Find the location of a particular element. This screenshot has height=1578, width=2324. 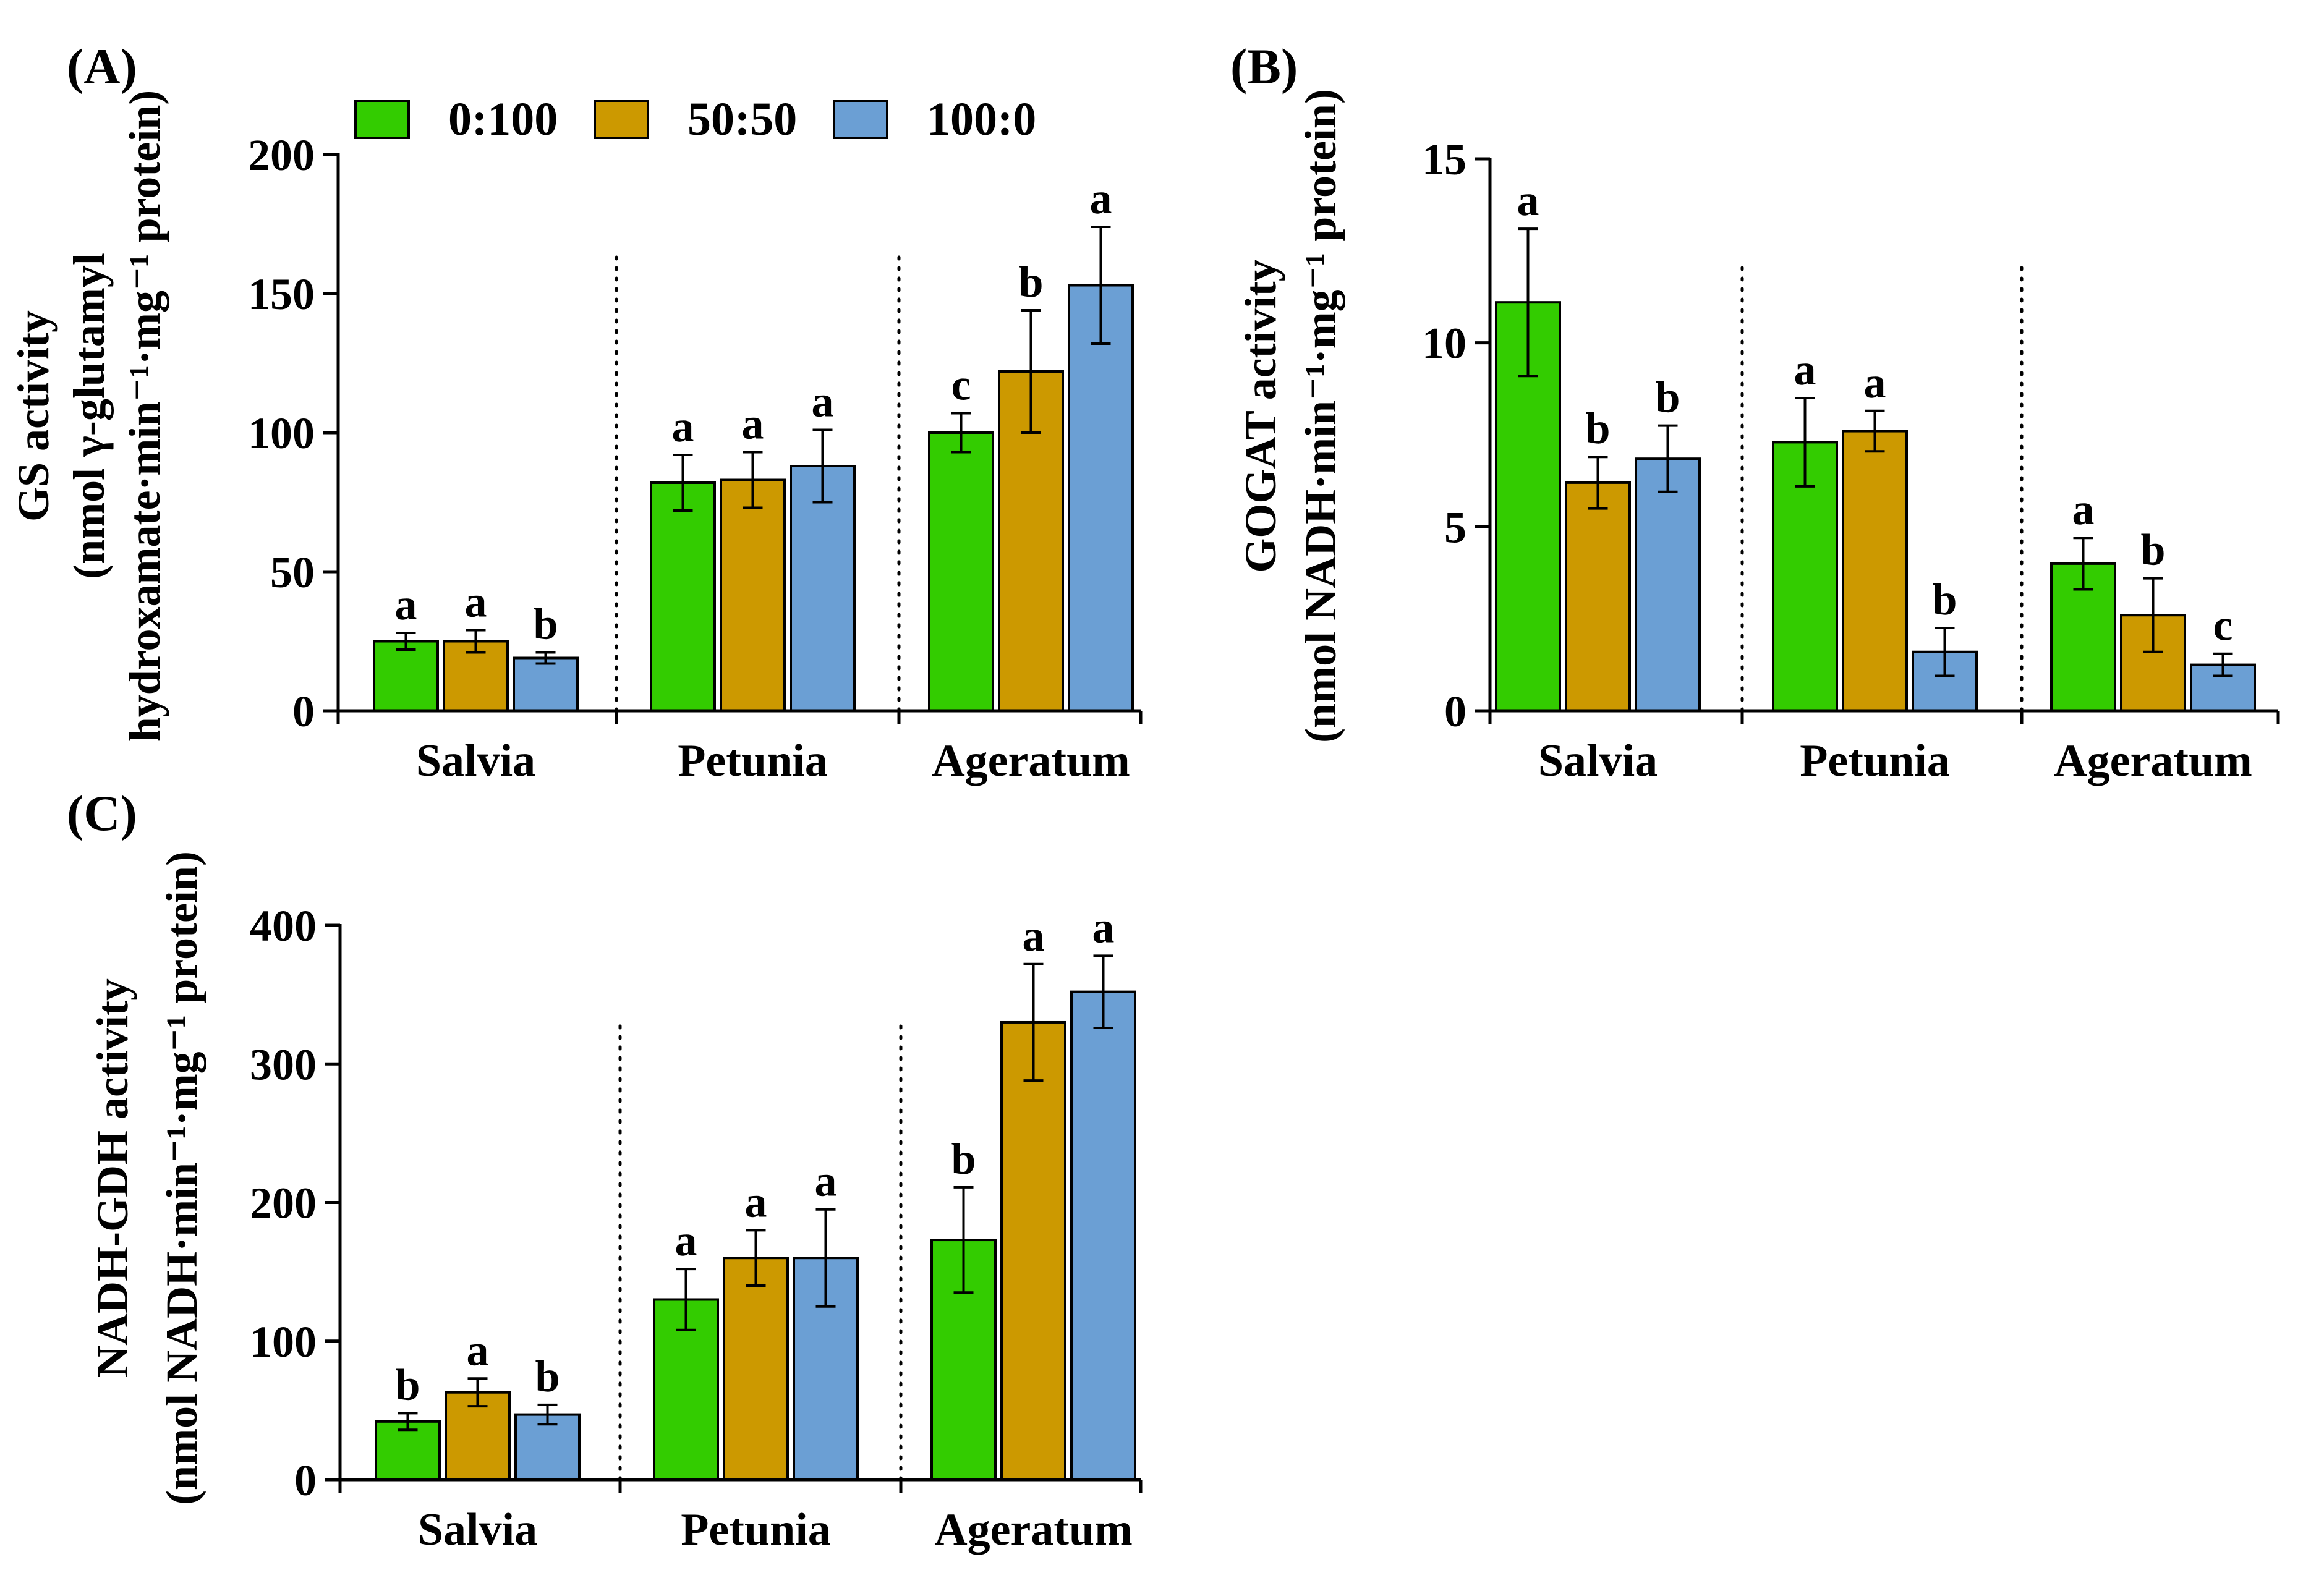

y-tick-label-4: 400 is located at coordinates (283, 926).